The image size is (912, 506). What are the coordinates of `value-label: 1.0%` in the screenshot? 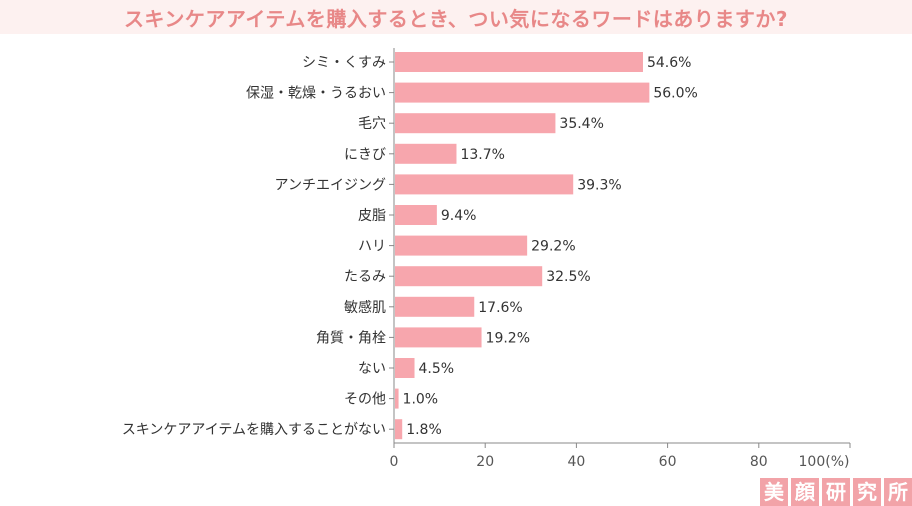 It's located at (421, 400).